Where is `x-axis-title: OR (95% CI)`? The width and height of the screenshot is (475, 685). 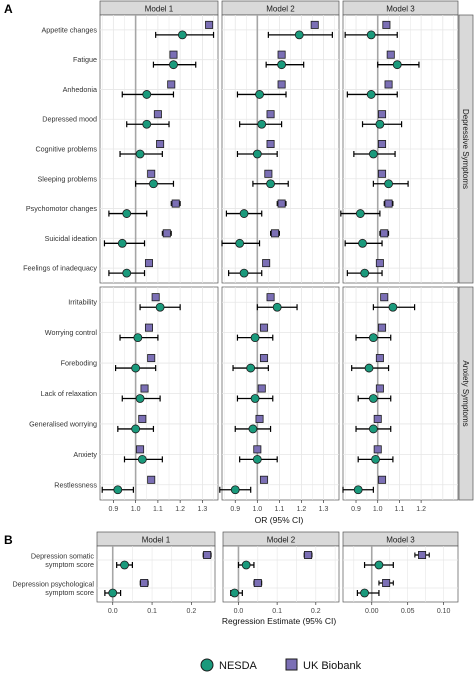
x-axis-title: OR (95% CI) is located at coordinates (279, 520).